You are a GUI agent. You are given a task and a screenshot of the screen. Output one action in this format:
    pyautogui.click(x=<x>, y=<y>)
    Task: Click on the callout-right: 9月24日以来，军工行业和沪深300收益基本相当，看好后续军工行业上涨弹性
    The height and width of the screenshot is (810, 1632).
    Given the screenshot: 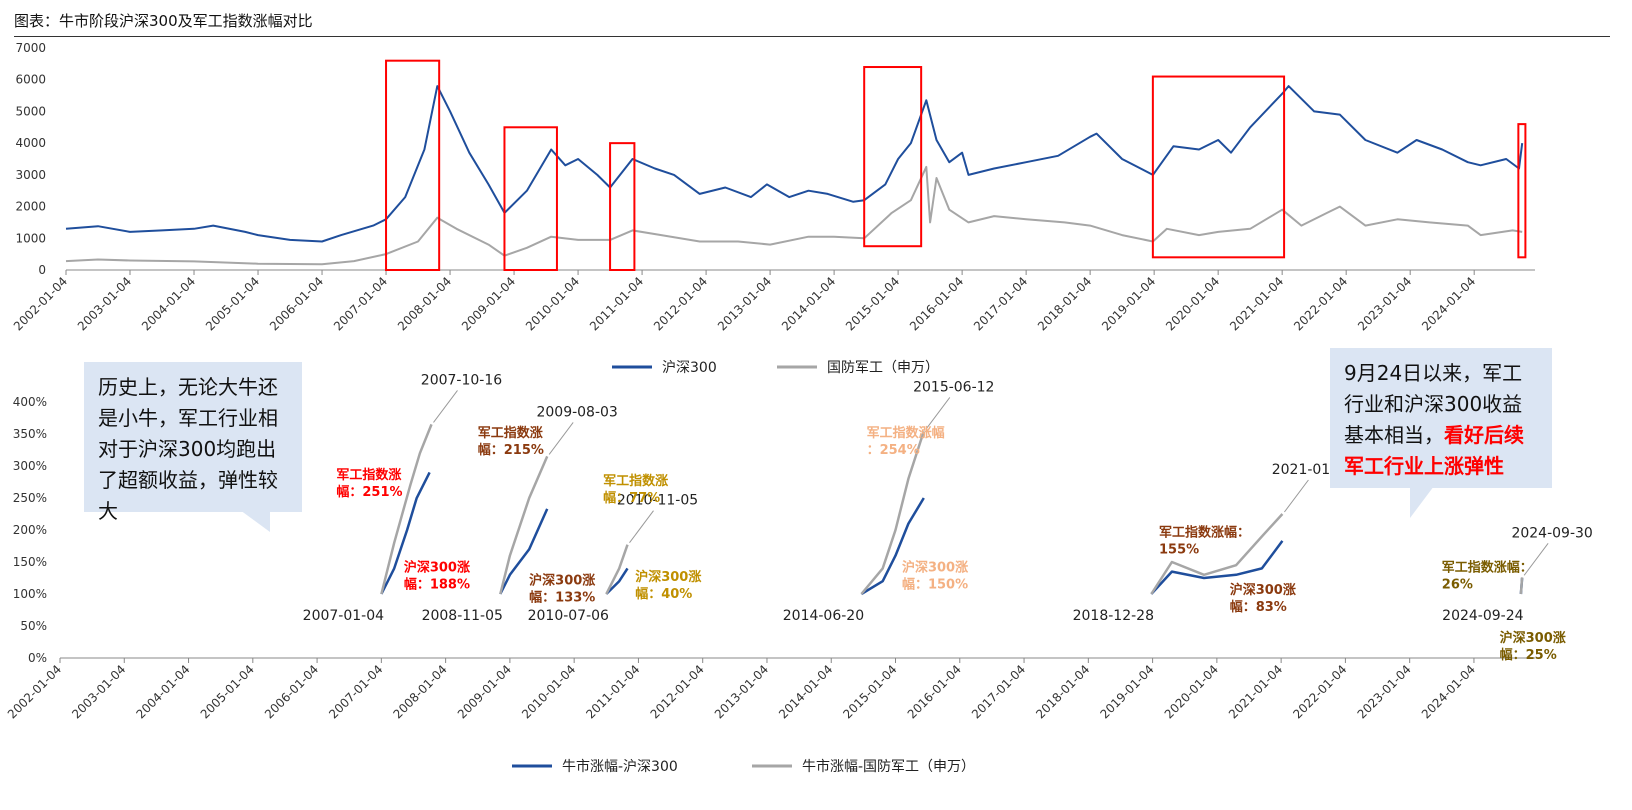 What is the action you would take?
    pyautogui.click(x=1441, y=418)
    